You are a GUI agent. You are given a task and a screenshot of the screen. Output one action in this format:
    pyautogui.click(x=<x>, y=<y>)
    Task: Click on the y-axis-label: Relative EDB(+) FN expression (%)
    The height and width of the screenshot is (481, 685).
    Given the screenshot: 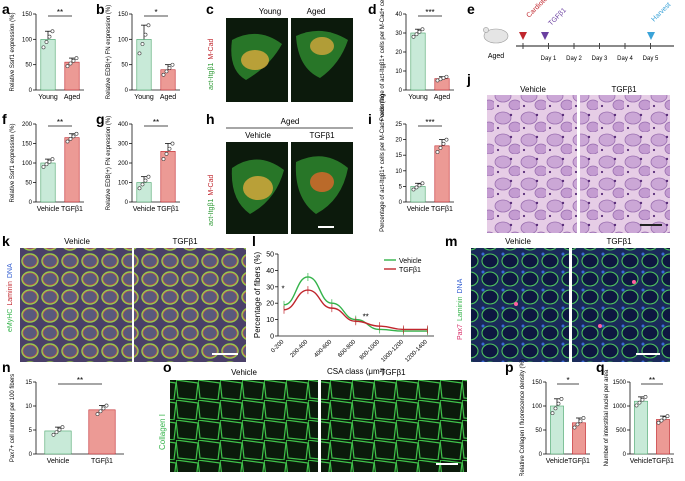 What is the action you would take?
    pyautogui.click(x=109, y=163)
    